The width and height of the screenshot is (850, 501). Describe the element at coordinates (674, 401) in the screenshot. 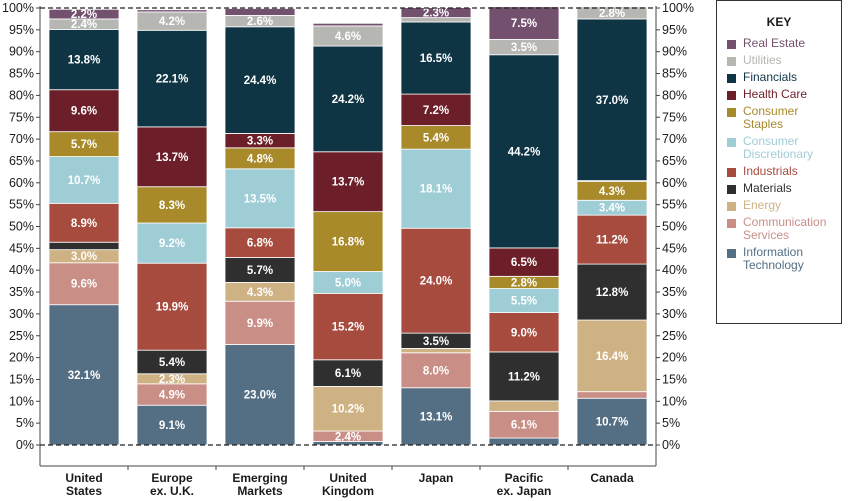

I see `y-tick-label-right: 10%` at that location.